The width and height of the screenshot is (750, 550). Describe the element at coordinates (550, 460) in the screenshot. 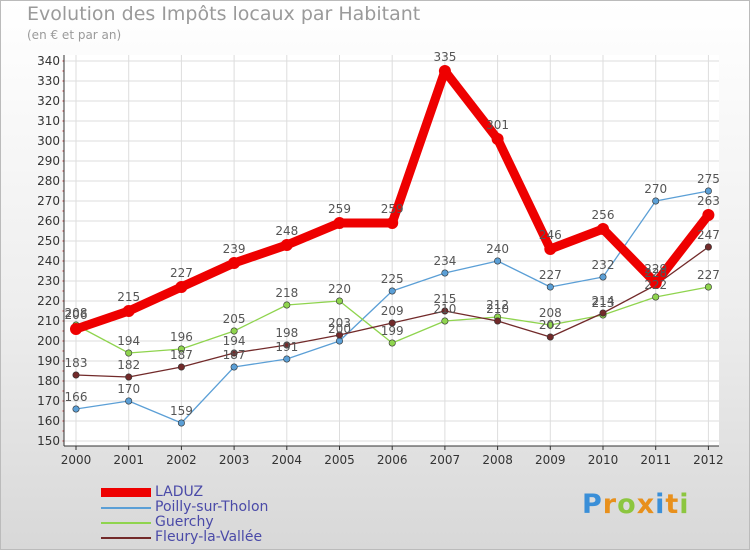

I see `x-tick-label: 2009` at that location.